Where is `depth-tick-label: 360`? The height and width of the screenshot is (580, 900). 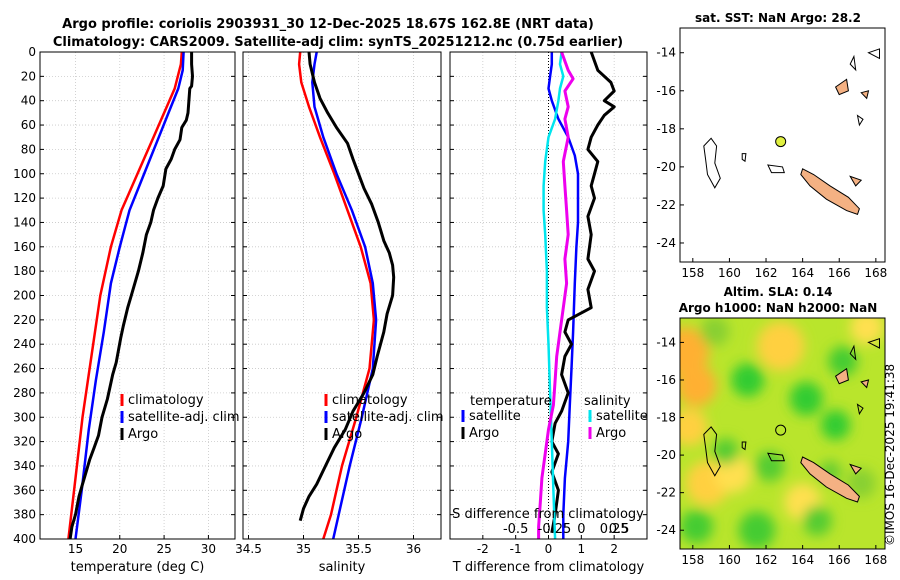
depth-tick-label: 360 is located at coordinates (24, 490).